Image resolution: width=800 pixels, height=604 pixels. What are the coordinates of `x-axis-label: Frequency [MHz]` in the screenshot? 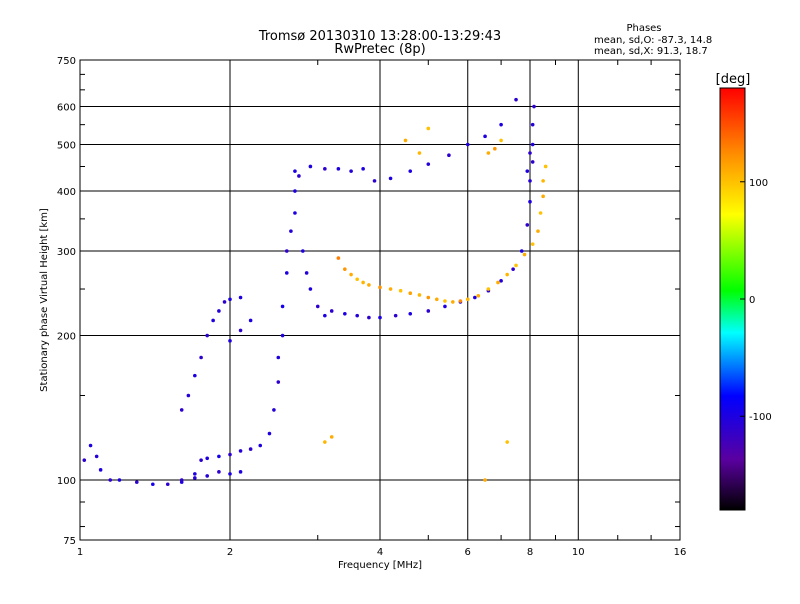 It's located at (380, 565).